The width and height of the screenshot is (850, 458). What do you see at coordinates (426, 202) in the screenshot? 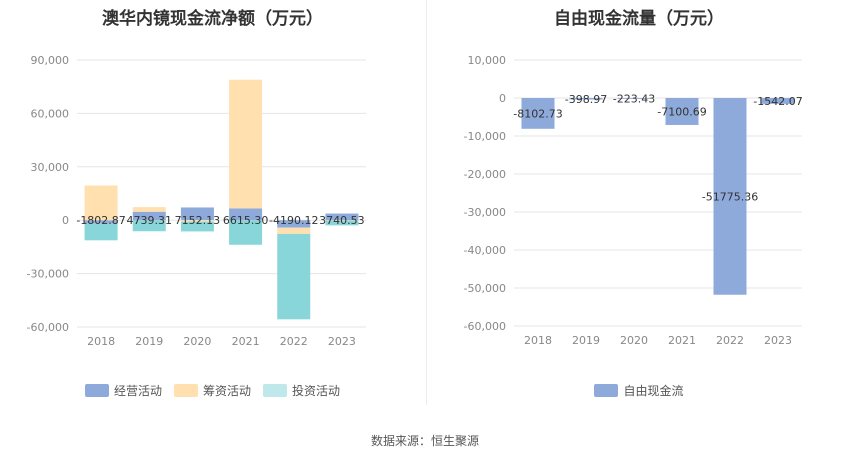
I see `panel-divider` at bounding box center [426, 202].